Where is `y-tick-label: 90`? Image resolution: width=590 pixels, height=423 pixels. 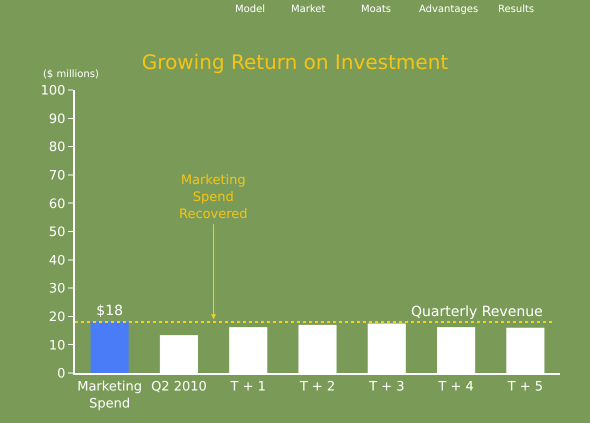
y-tick-label: 90 is located at coordinates (57, 119).